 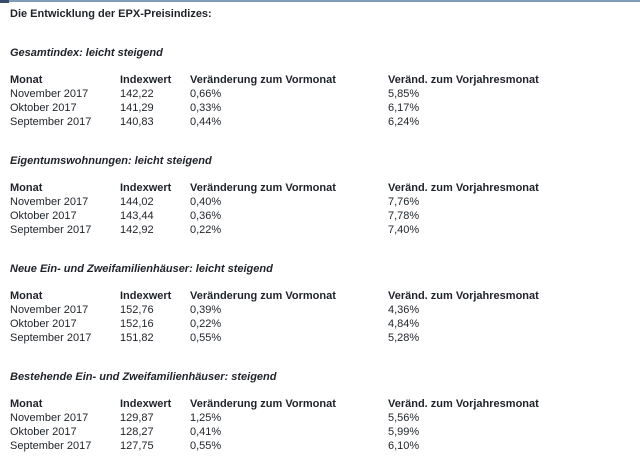 I want to click on cell-indexwert: 152,16, so click(x=137, y=324).